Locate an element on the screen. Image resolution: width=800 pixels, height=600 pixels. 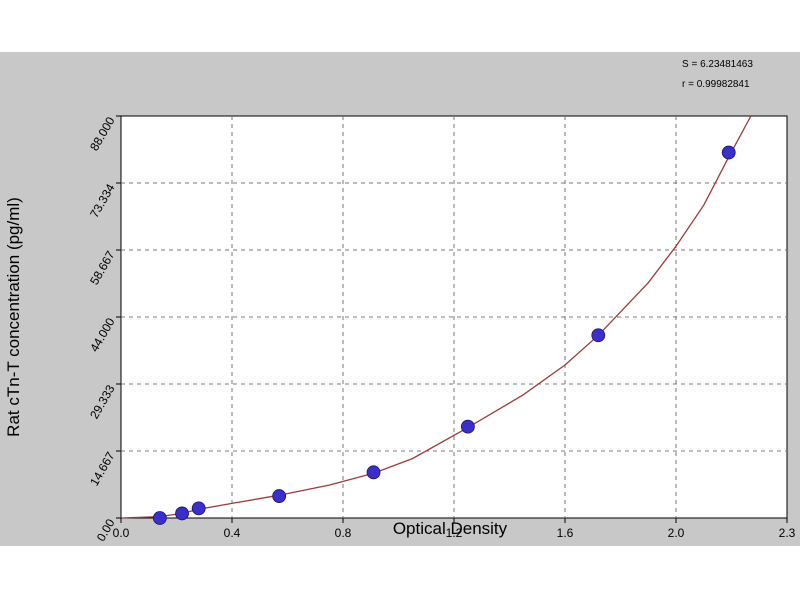
y-tick-label: 14.667 is located at coordinates (102, 468).